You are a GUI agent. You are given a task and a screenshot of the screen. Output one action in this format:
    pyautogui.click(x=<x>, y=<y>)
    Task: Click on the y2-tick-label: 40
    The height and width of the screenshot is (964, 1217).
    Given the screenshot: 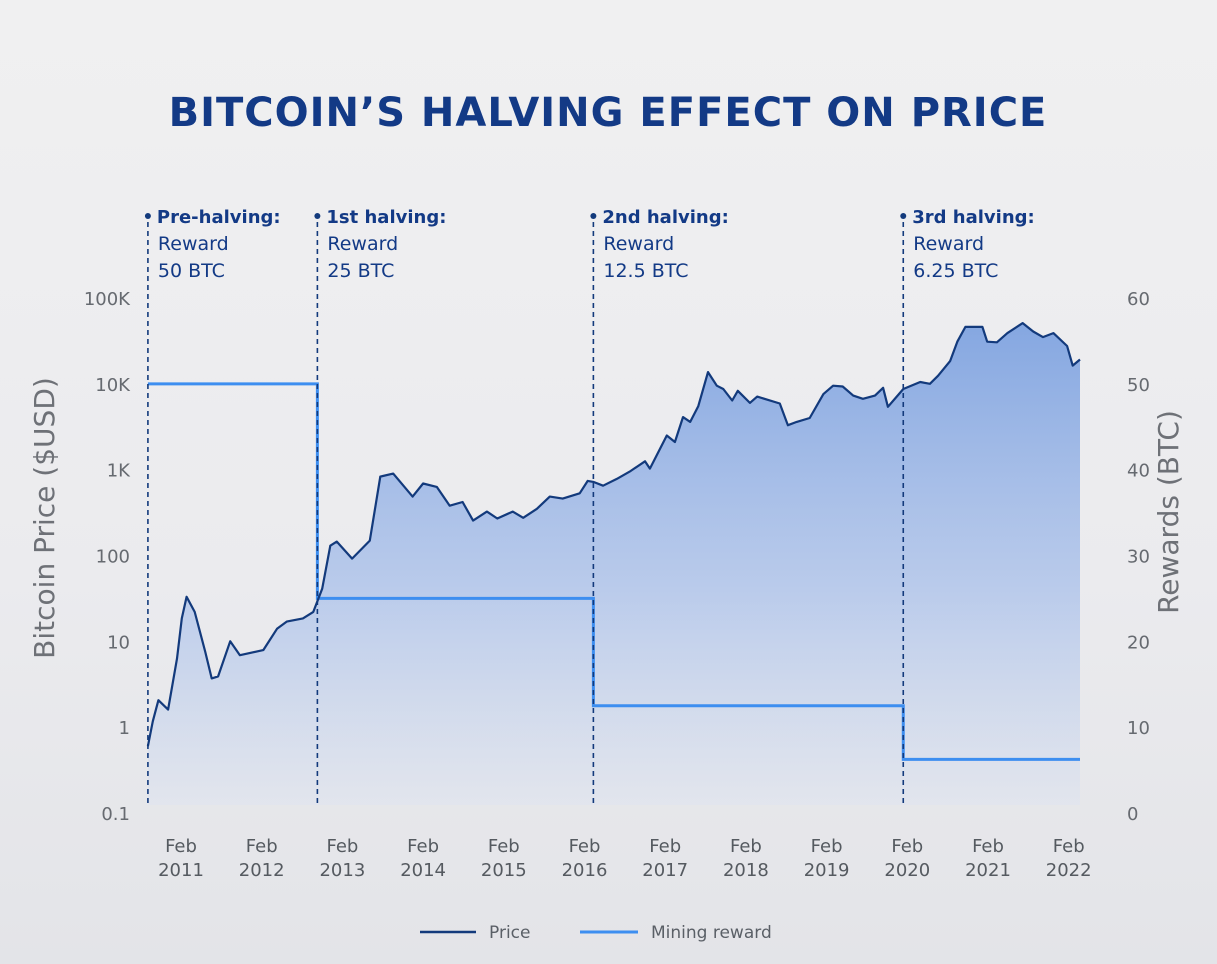 What is the action you would take?
    pyautogui.click(x=1138, y=471)
    